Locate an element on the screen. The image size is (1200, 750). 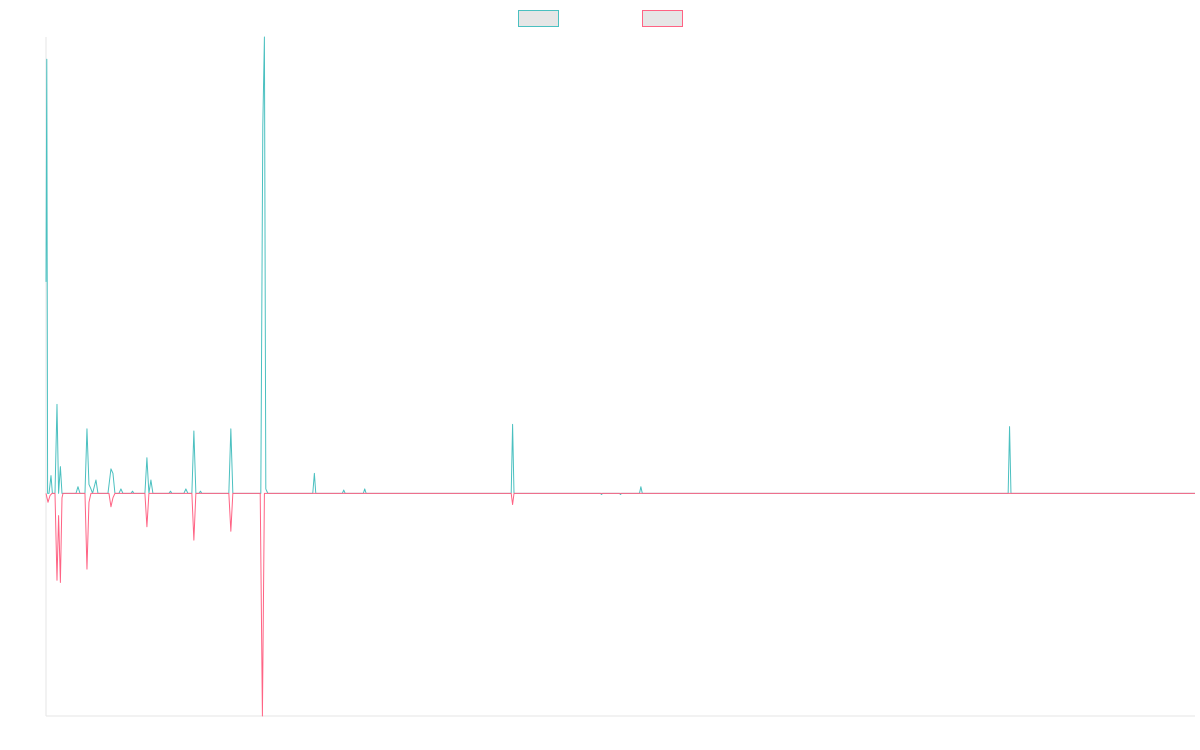
legend is located at coordinates (600, 18).